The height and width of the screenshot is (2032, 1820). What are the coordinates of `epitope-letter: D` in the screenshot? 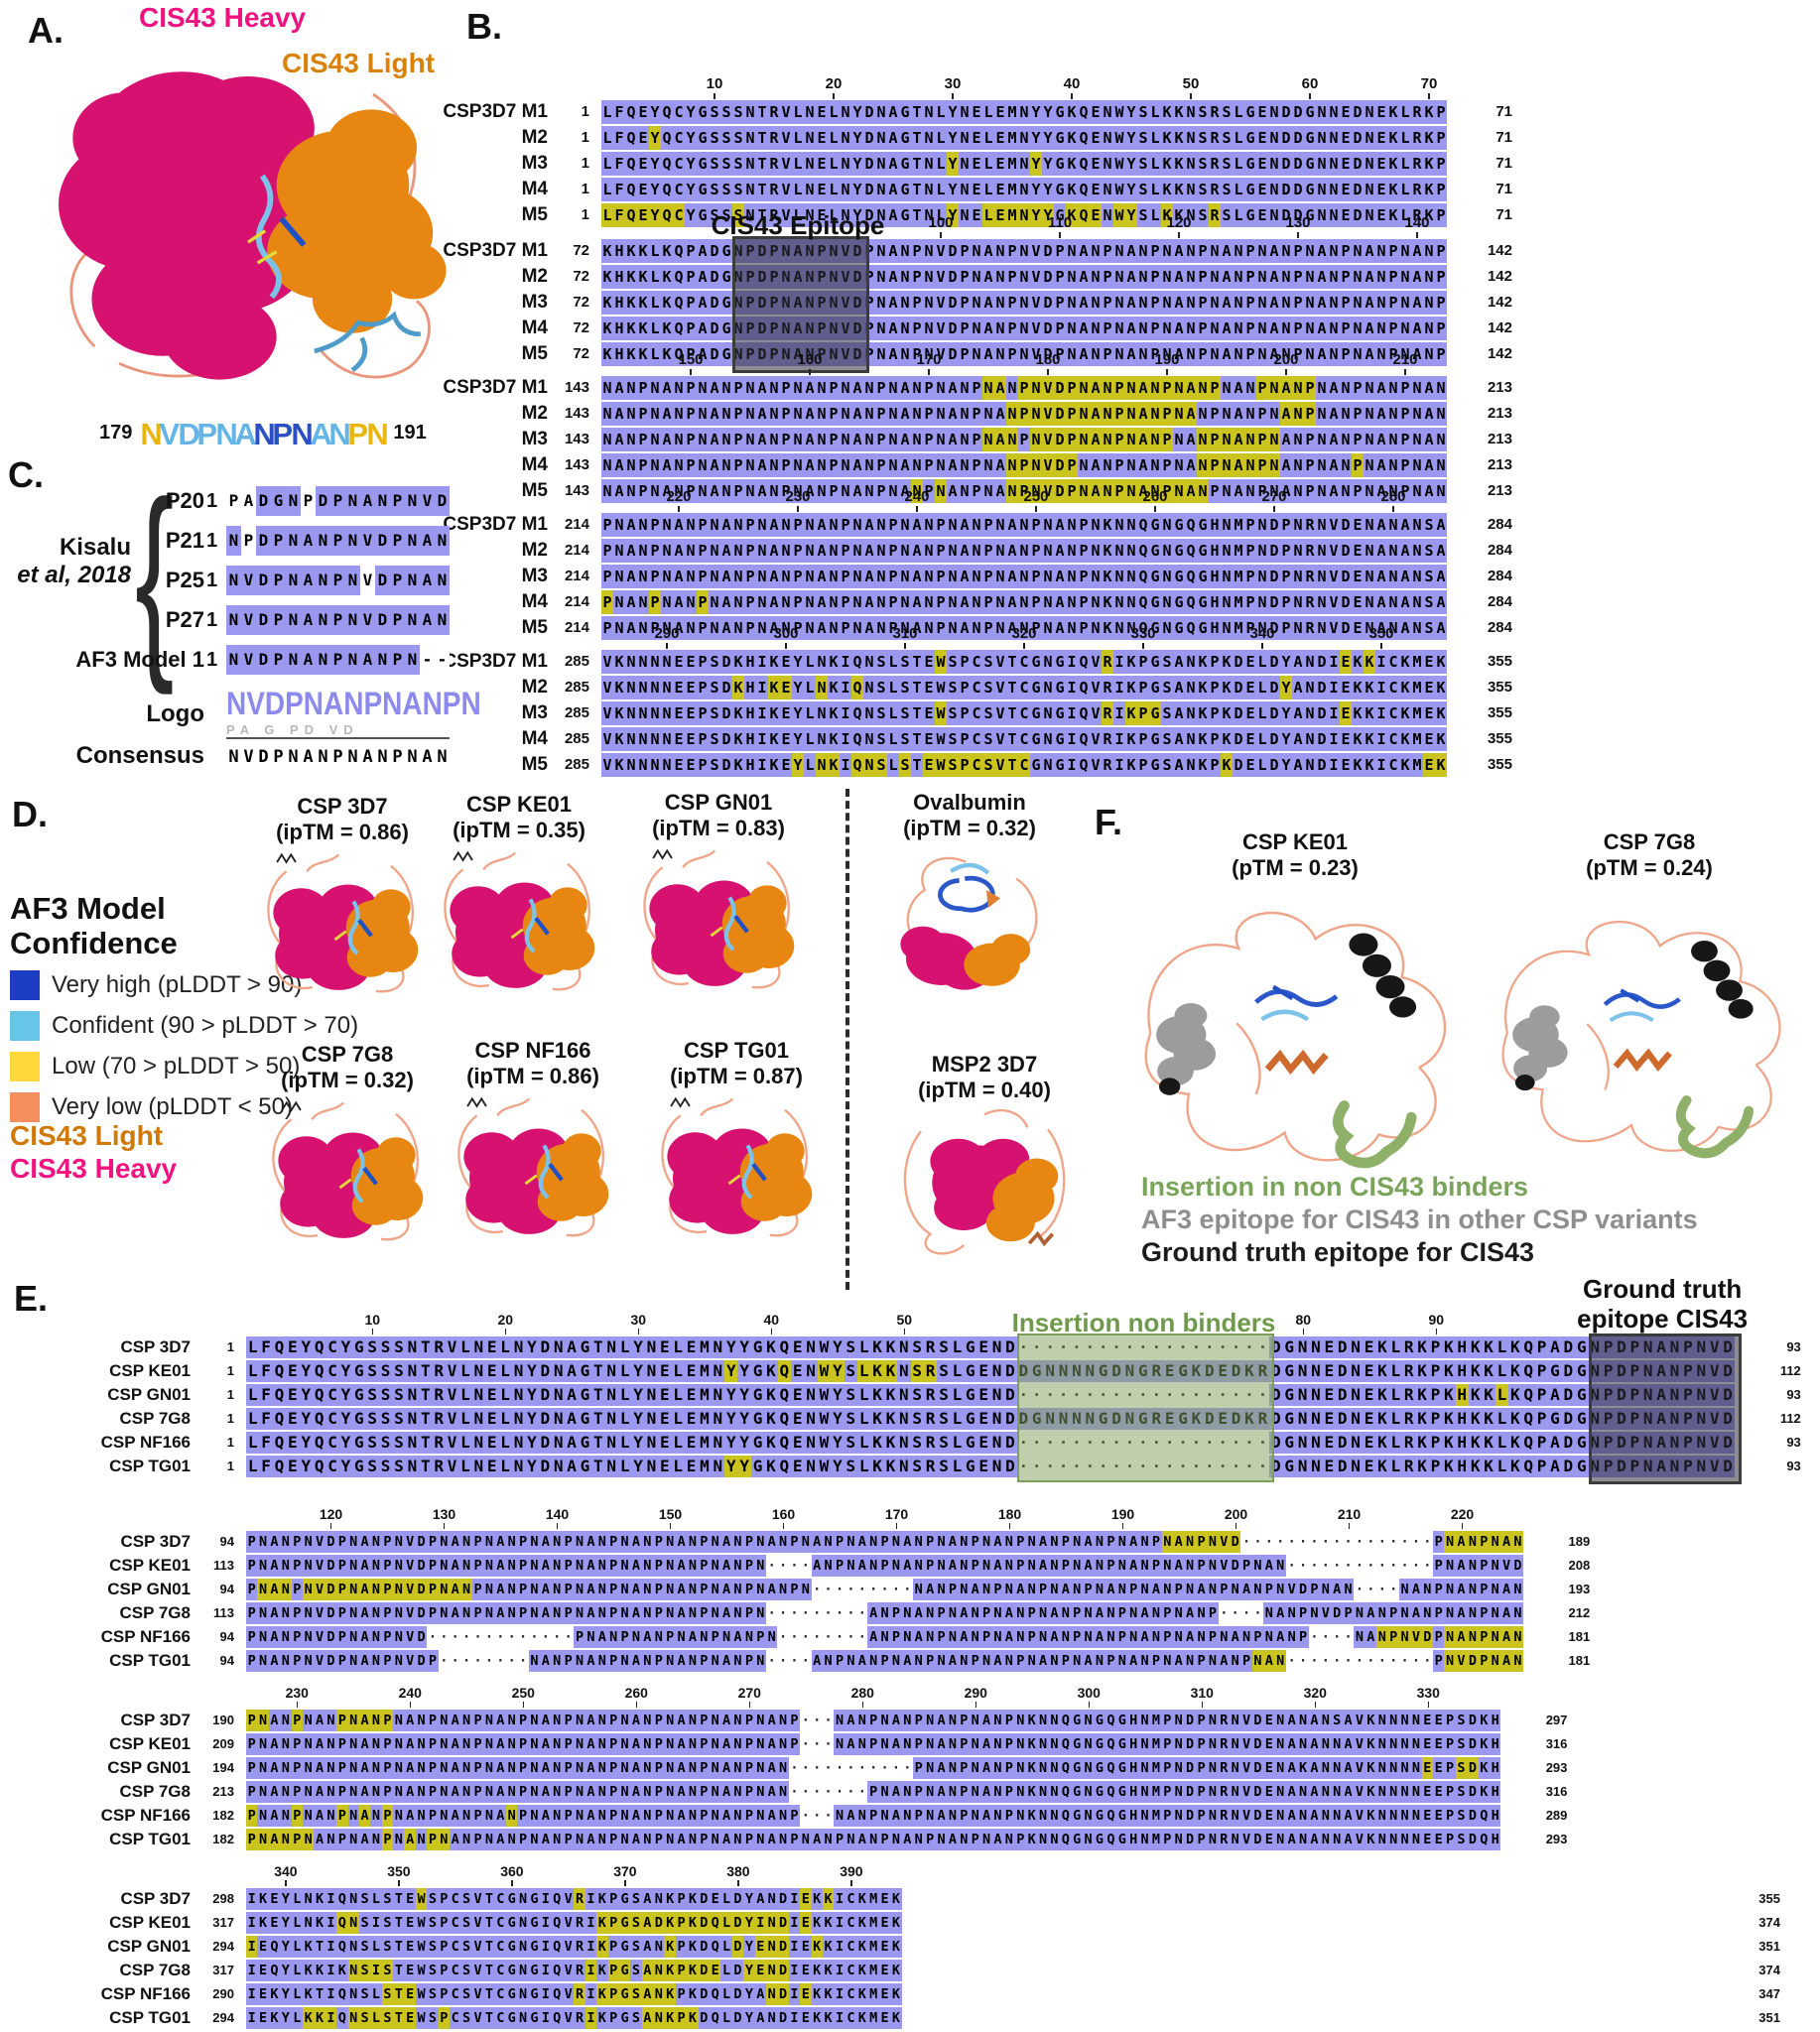 It's located at (189, 434).